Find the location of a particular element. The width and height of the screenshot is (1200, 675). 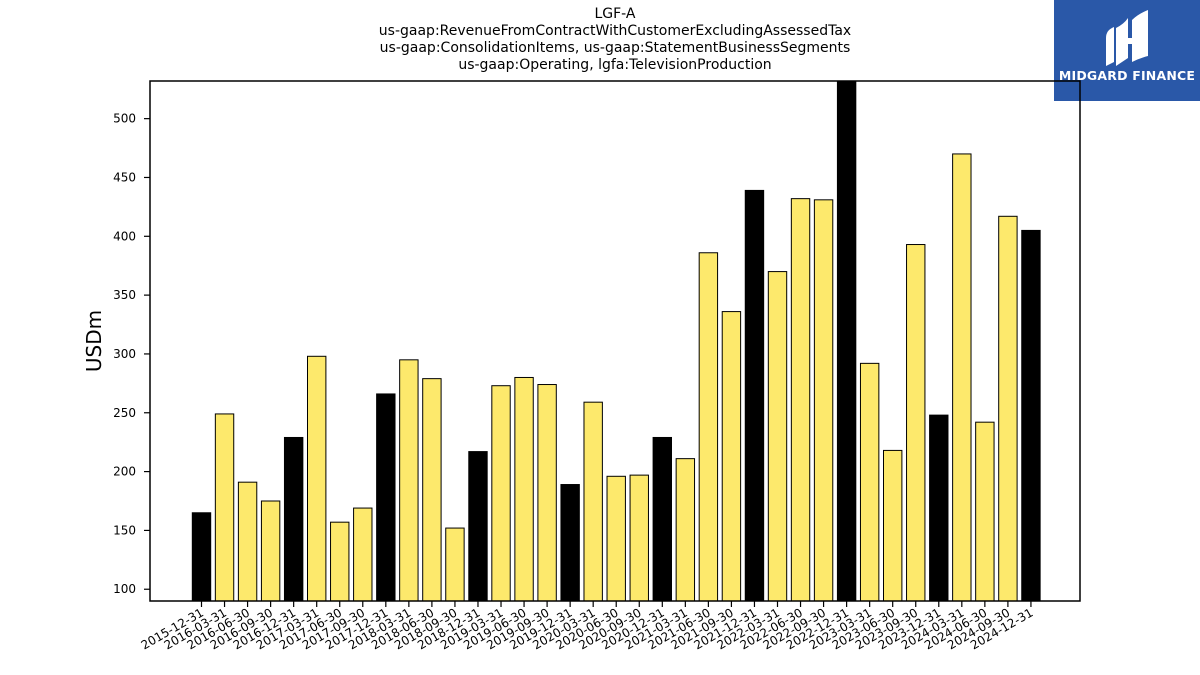

y-tick-label: 150 is located at coordinates (124, 530).